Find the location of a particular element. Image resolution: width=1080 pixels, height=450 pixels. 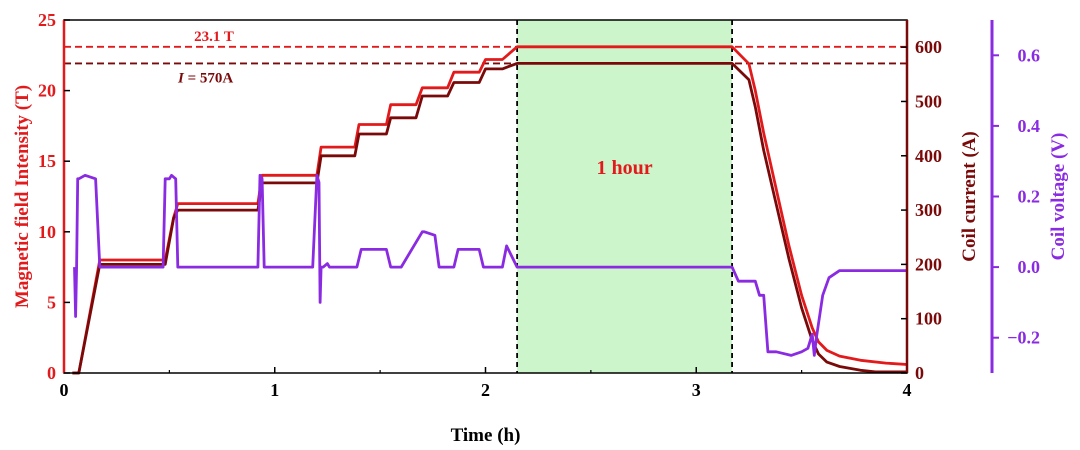

x-tick-label: 3 is located at coordinates (696, 390).